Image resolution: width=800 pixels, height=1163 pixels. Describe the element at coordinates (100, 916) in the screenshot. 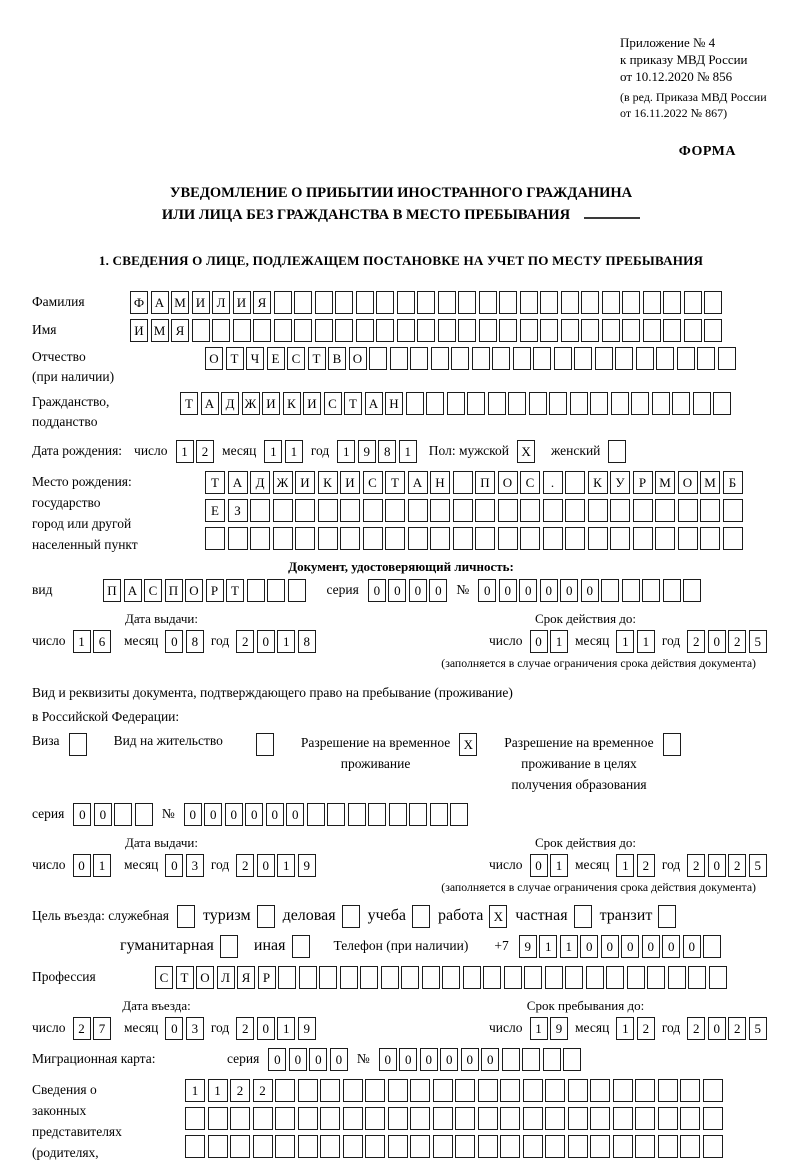

I see `purpose-label: Цель въезда: служебная` at that location.